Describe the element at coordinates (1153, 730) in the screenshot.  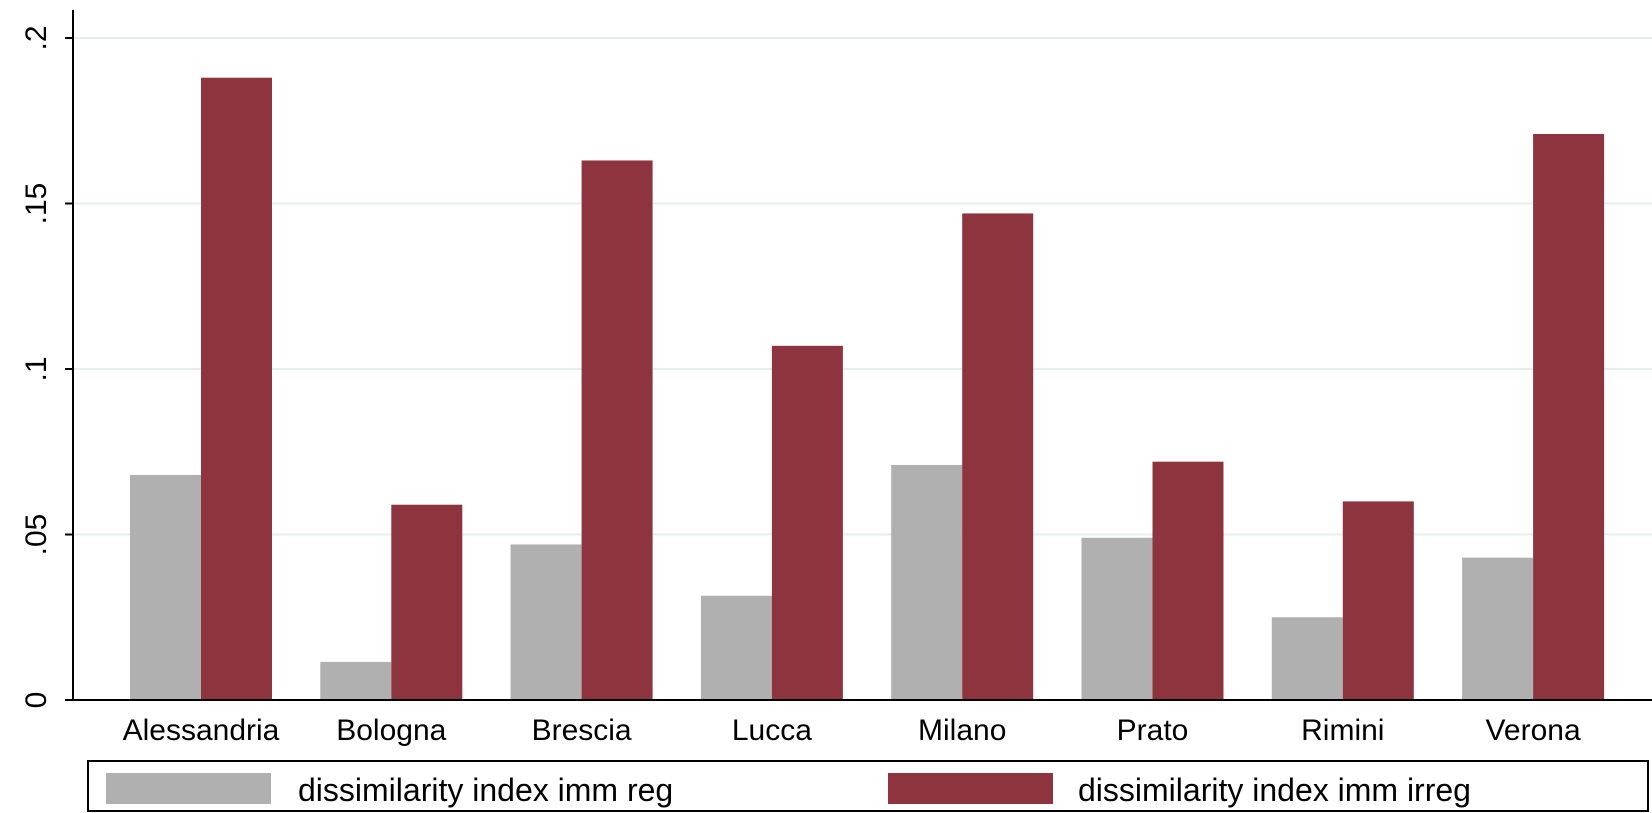
I see `x-tick-label: Prato` at that location.